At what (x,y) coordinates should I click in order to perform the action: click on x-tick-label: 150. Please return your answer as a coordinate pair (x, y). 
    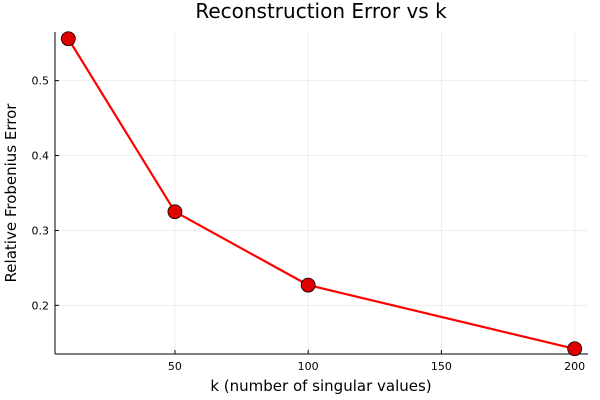
    Looking at the image, I should click on (441, 366).